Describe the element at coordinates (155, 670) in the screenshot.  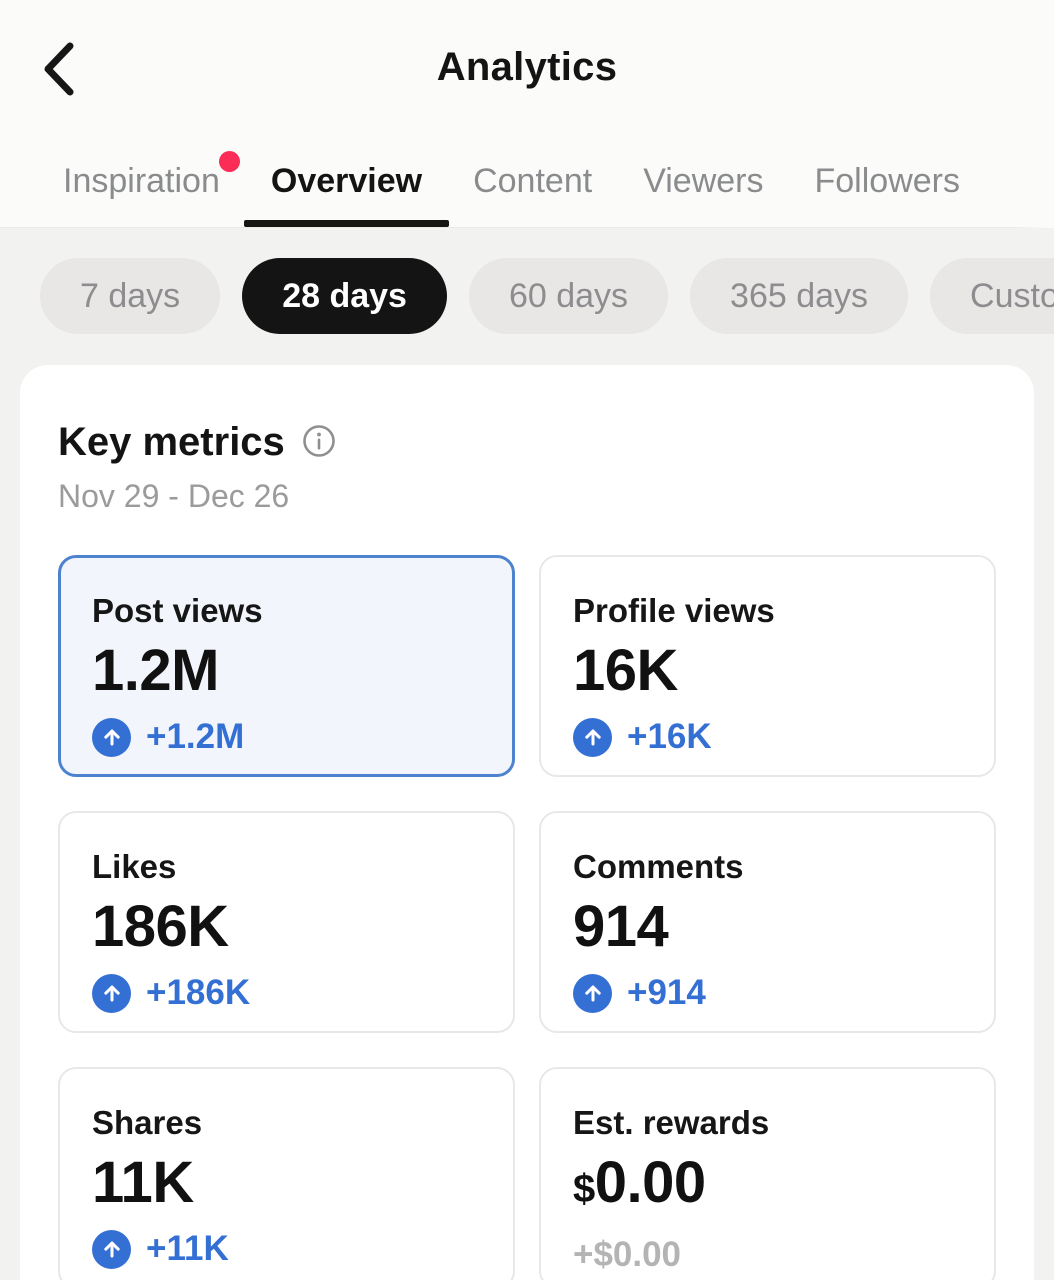
I see `metric-value: 1.2M` at that location.